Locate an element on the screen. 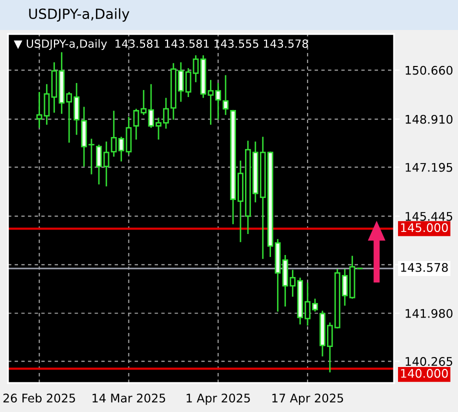  y-tick-label: 140.265 is located at coordinates (429, 361).